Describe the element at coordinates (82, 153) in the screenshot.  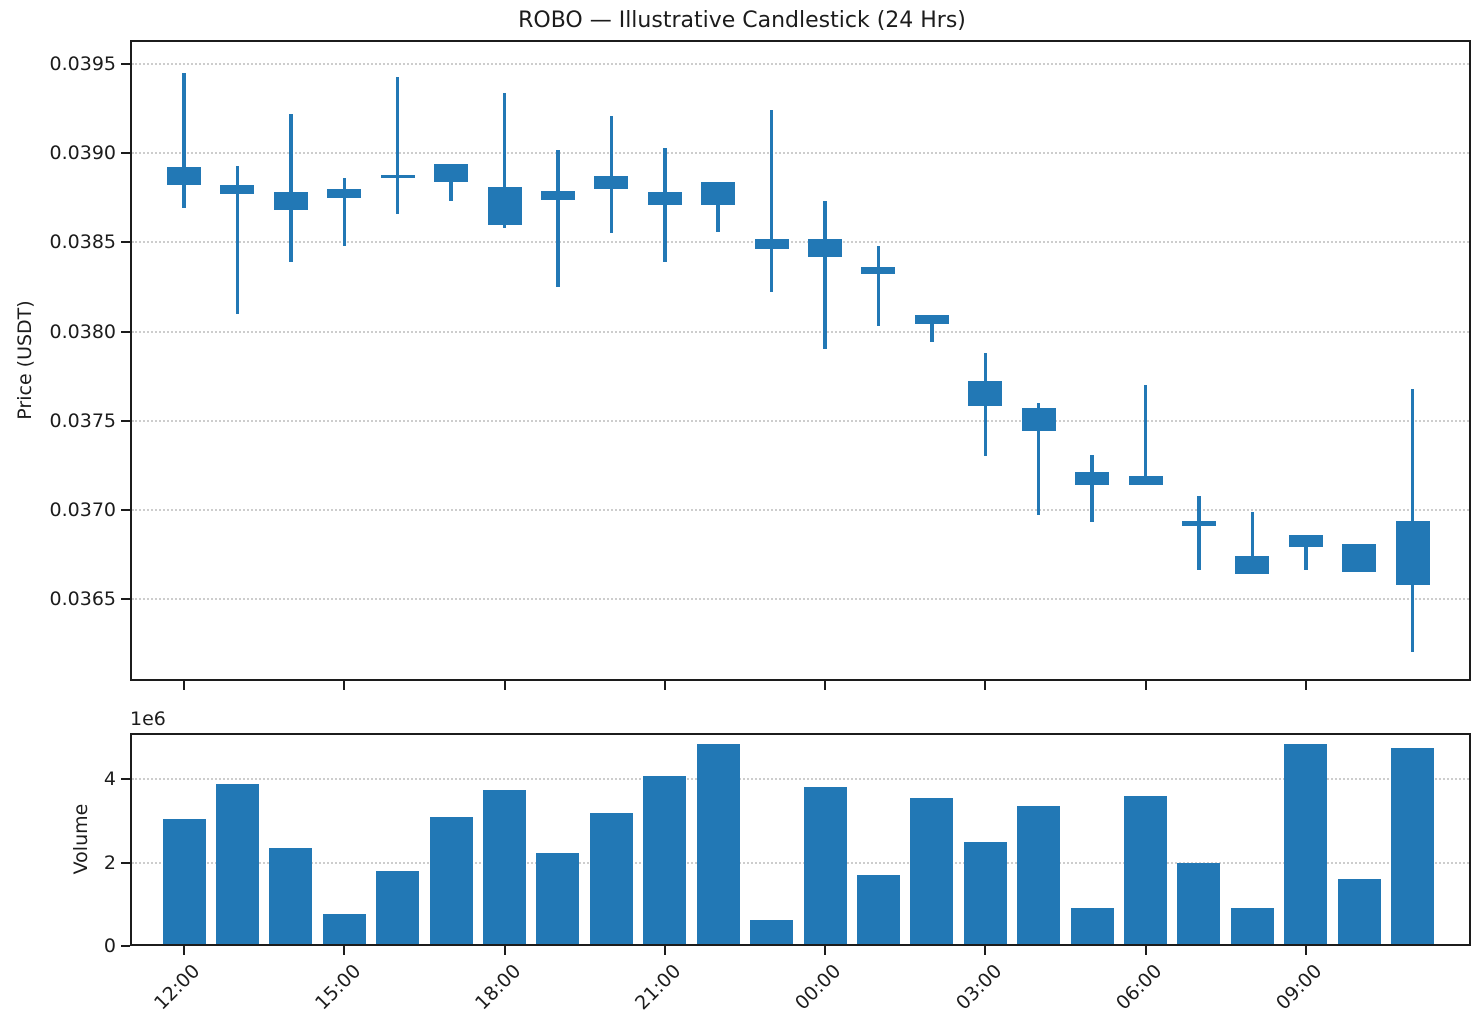
I see `price-tick-label: 0.0390` at that location.